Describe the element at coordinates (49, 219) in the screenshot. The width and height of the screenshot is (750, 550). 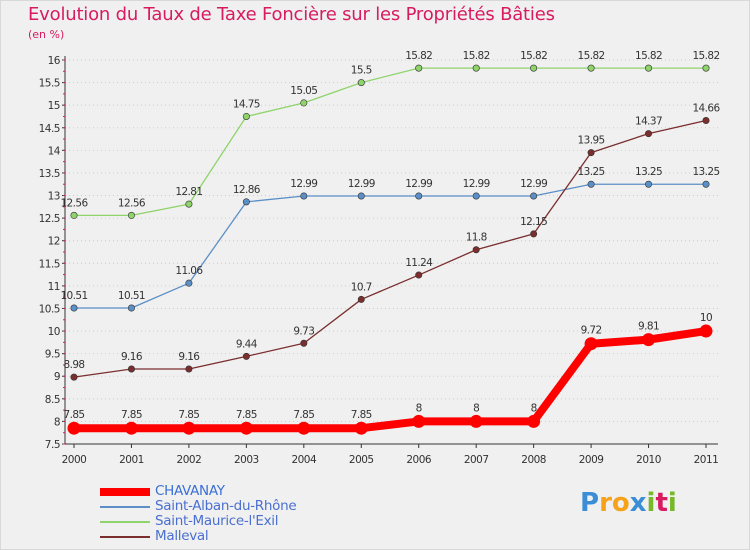
I see `y-tick-label: 12.5` at that location.